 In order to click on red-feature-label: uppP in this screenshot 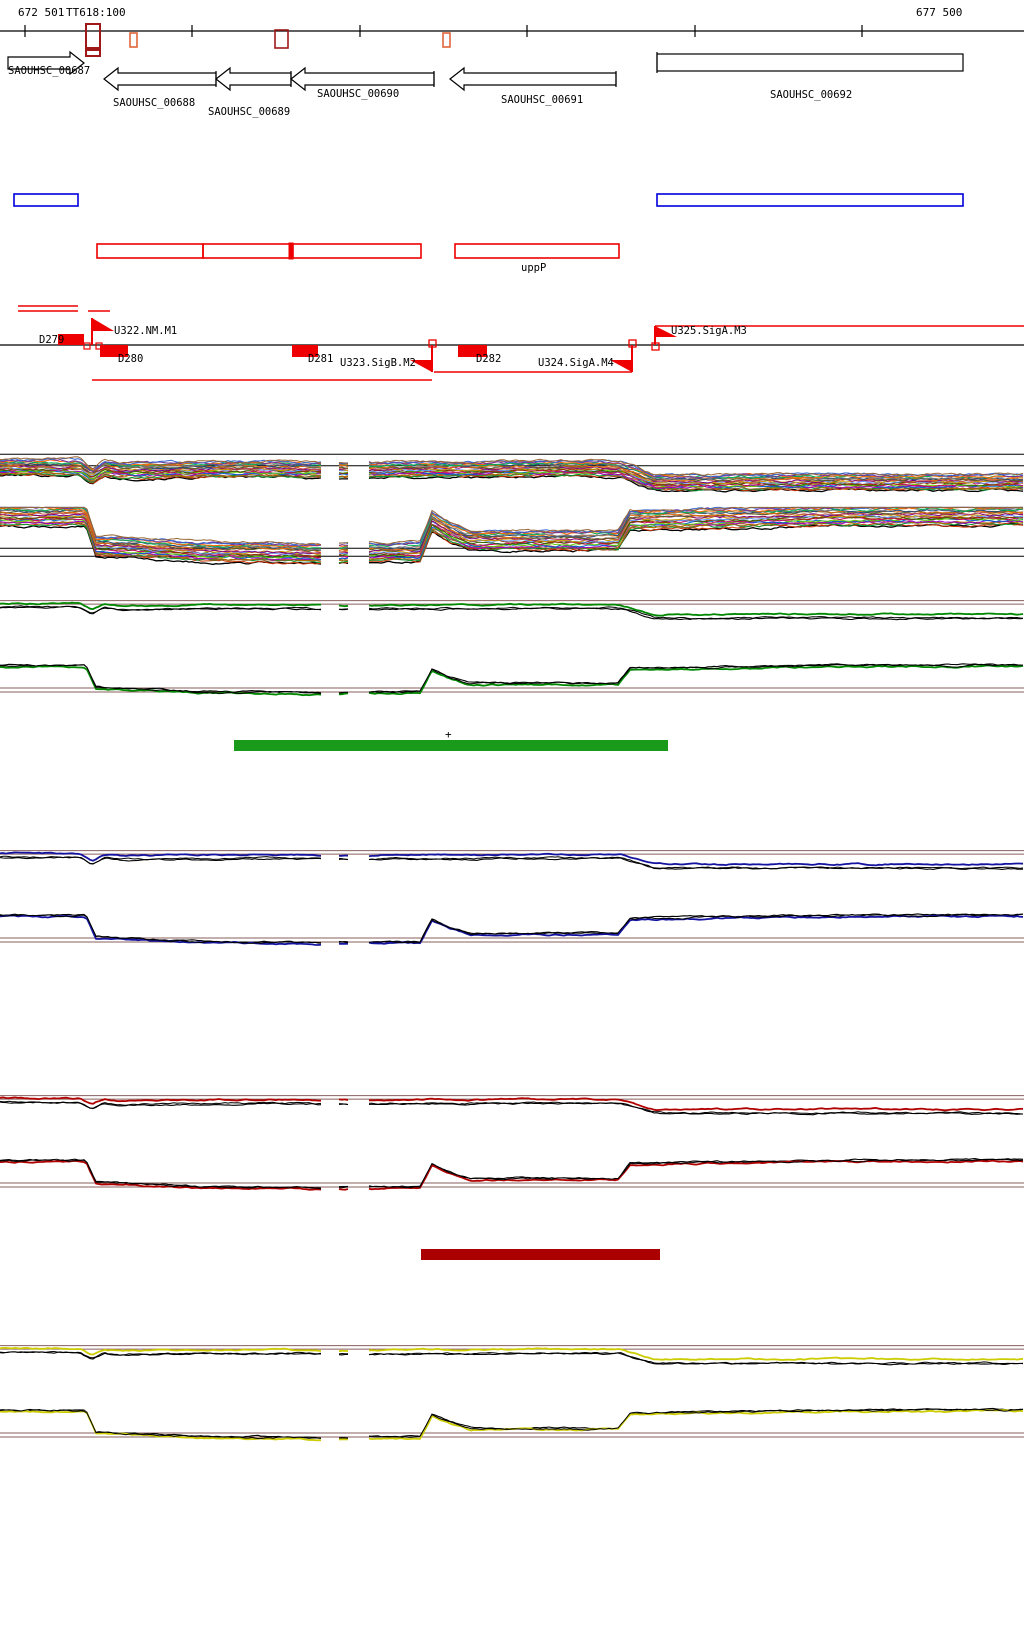, I will do `click(533, 268)`.